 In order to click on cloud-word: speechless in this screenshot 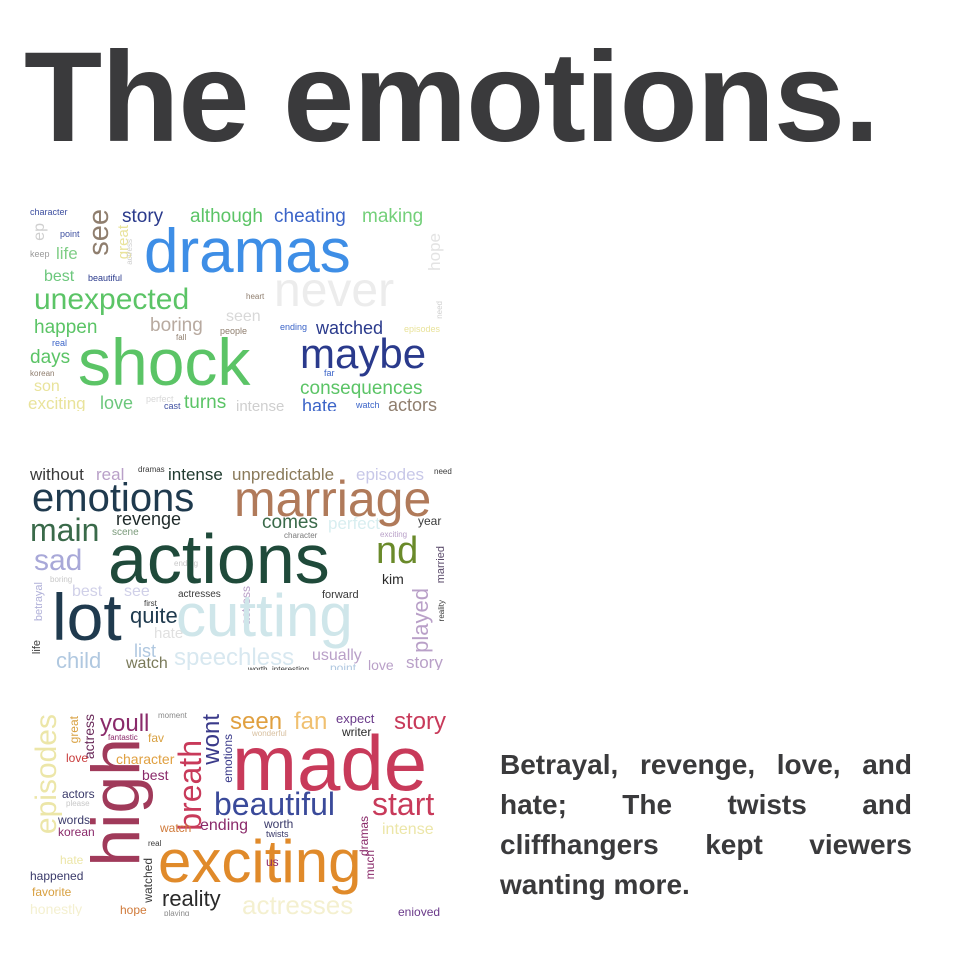, I will do `click(234, 657)`.